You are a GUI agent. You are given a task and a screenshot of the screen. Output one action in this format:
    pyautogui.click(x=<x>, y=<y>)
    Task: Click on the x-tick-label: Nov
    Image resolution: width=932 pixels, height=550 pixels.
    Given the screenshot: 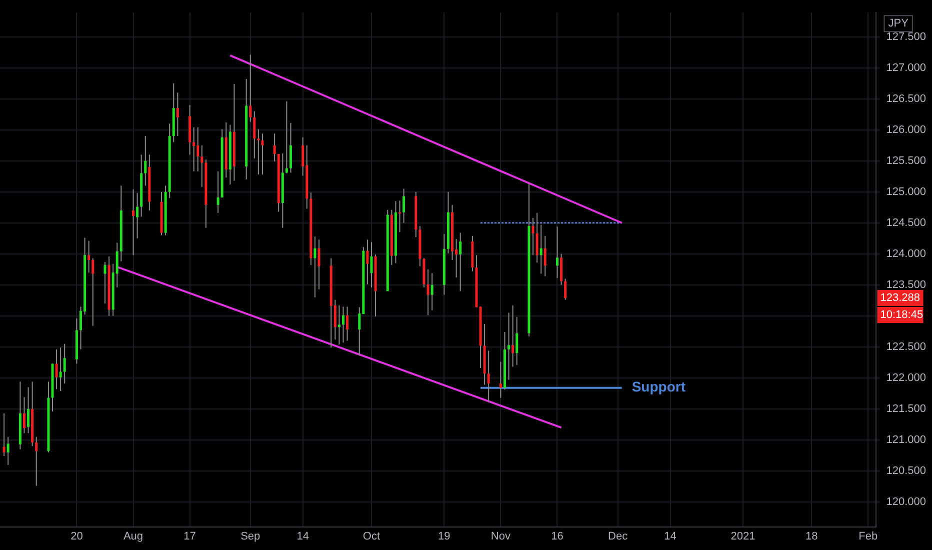 What is the action you would take?
    pyautogui.click(x=500, y=536)
    